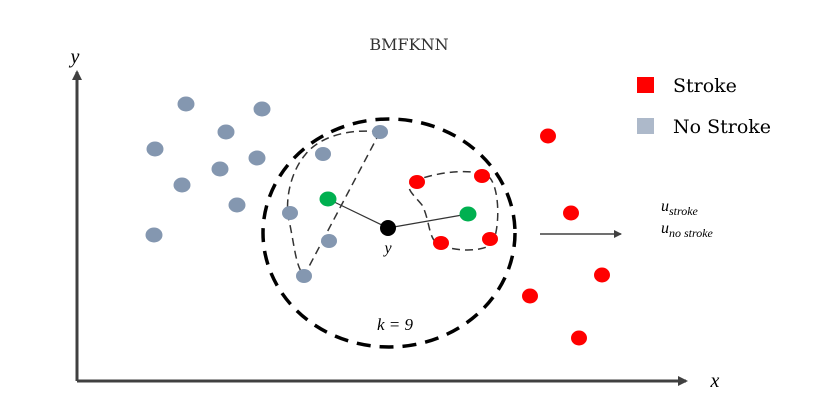  Describe the element at coordinates (468, 214) in the screenshot. I see `selected-point-right` at that location.